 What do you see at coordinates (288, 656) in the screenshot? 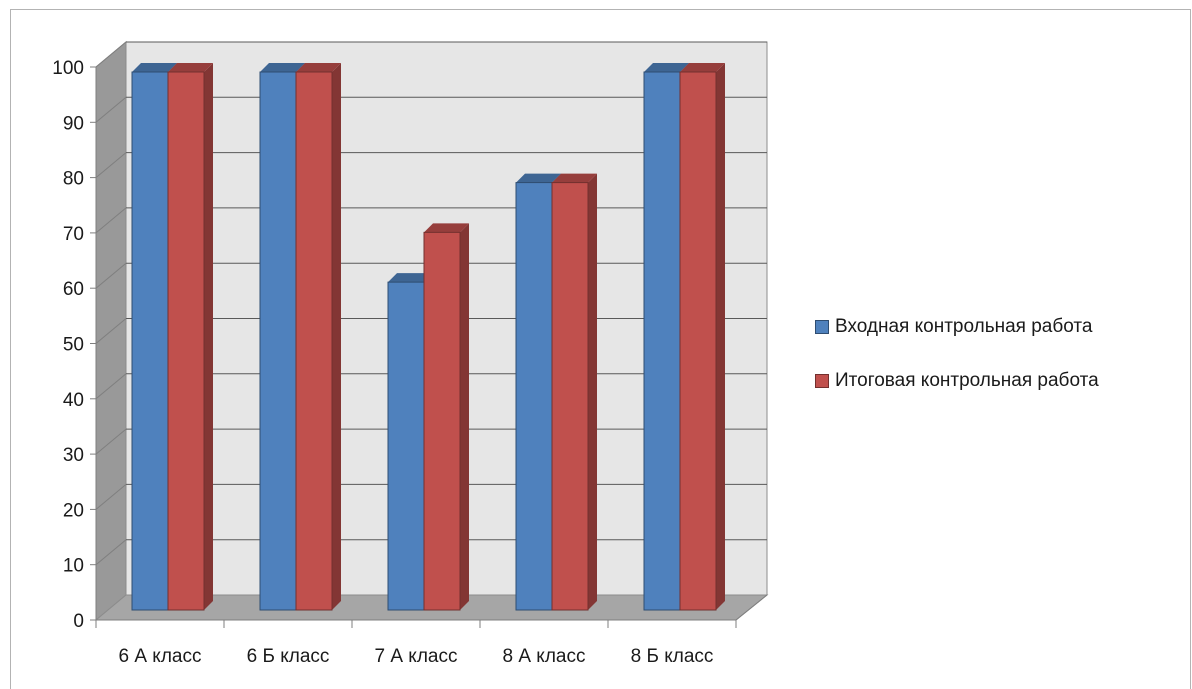
I see `x-tick-label: 6 Б класс` at bounding box center [288, 656].